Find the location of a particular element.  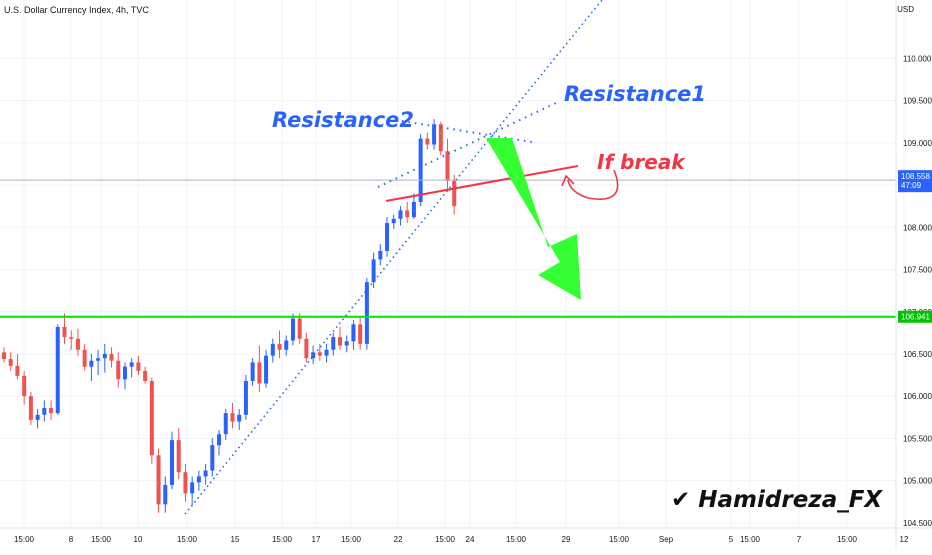

support-price-label: 106.941 is located at coordinates (915, 317).